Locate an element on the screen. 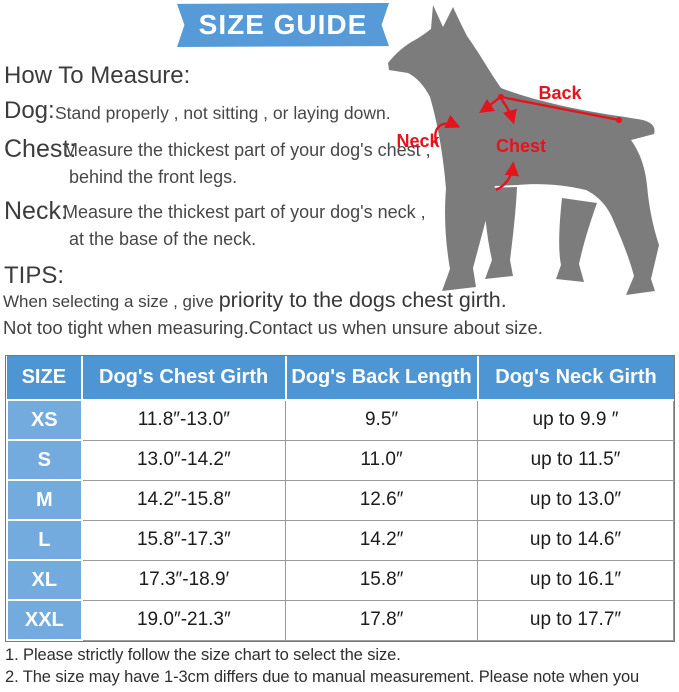  neck-cell: up to 17.7″ is located at coordinates (575, 620).